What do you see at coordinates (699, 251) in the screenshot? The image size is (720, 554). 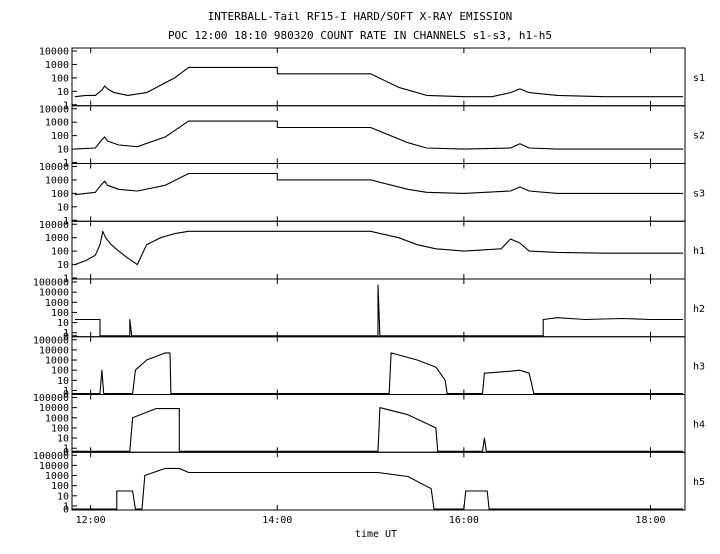 I see `panel-label-h1: h1` at bounding box center [699, 251].